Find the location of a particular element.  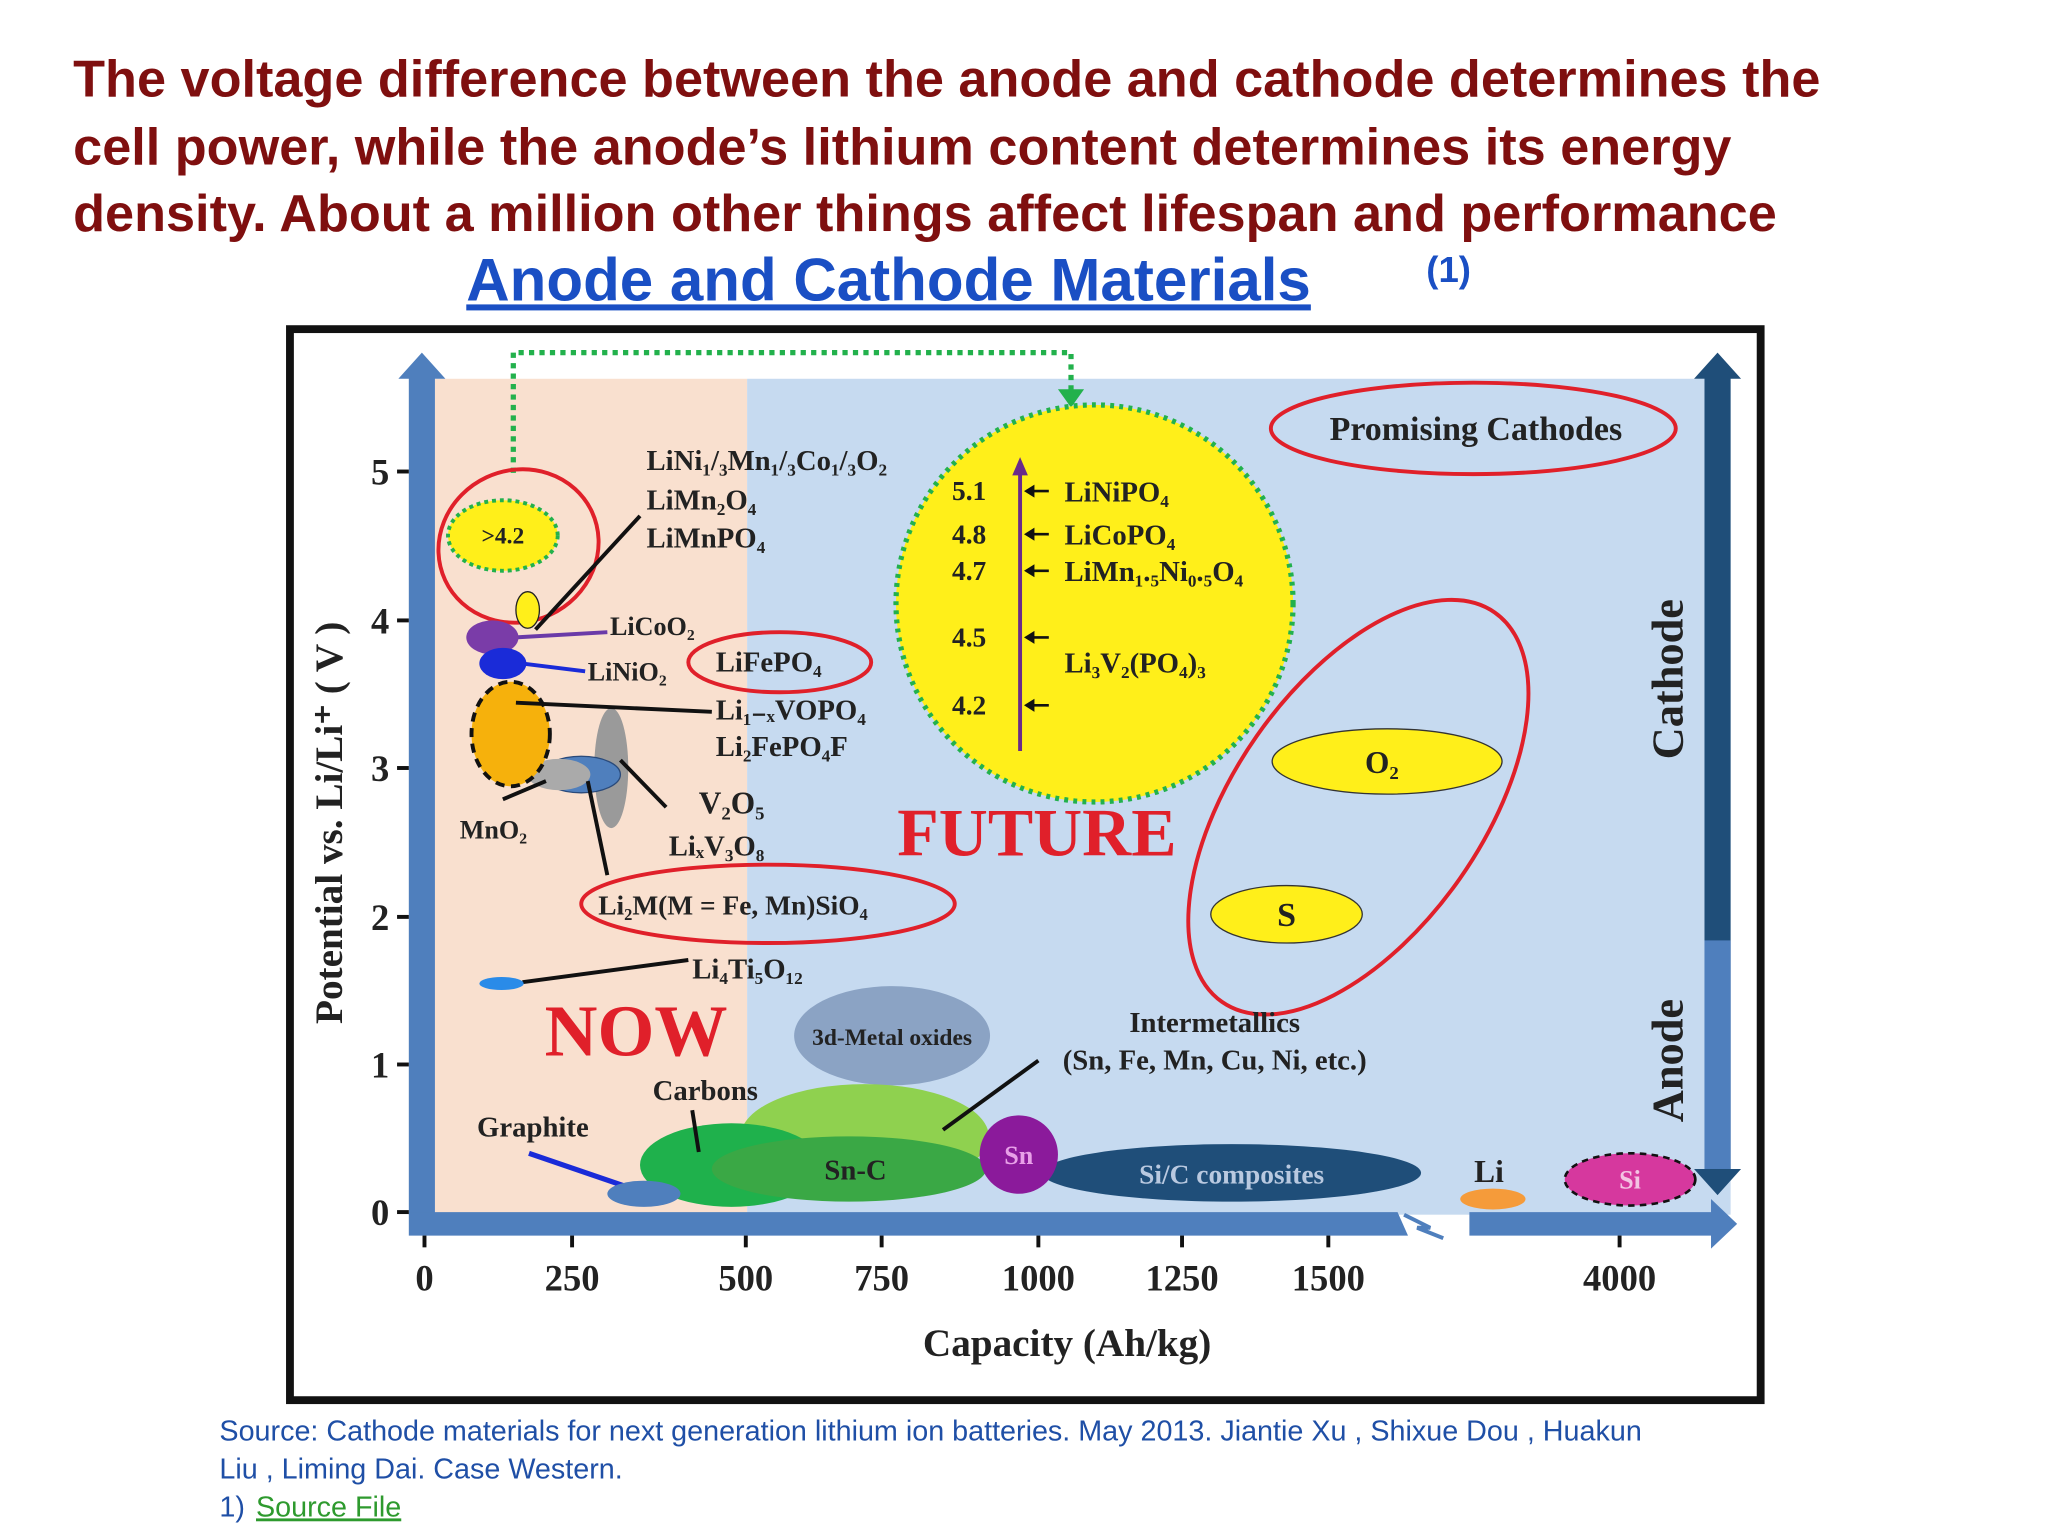

y-tick-label: 4 is located at coordinates (380, 620).